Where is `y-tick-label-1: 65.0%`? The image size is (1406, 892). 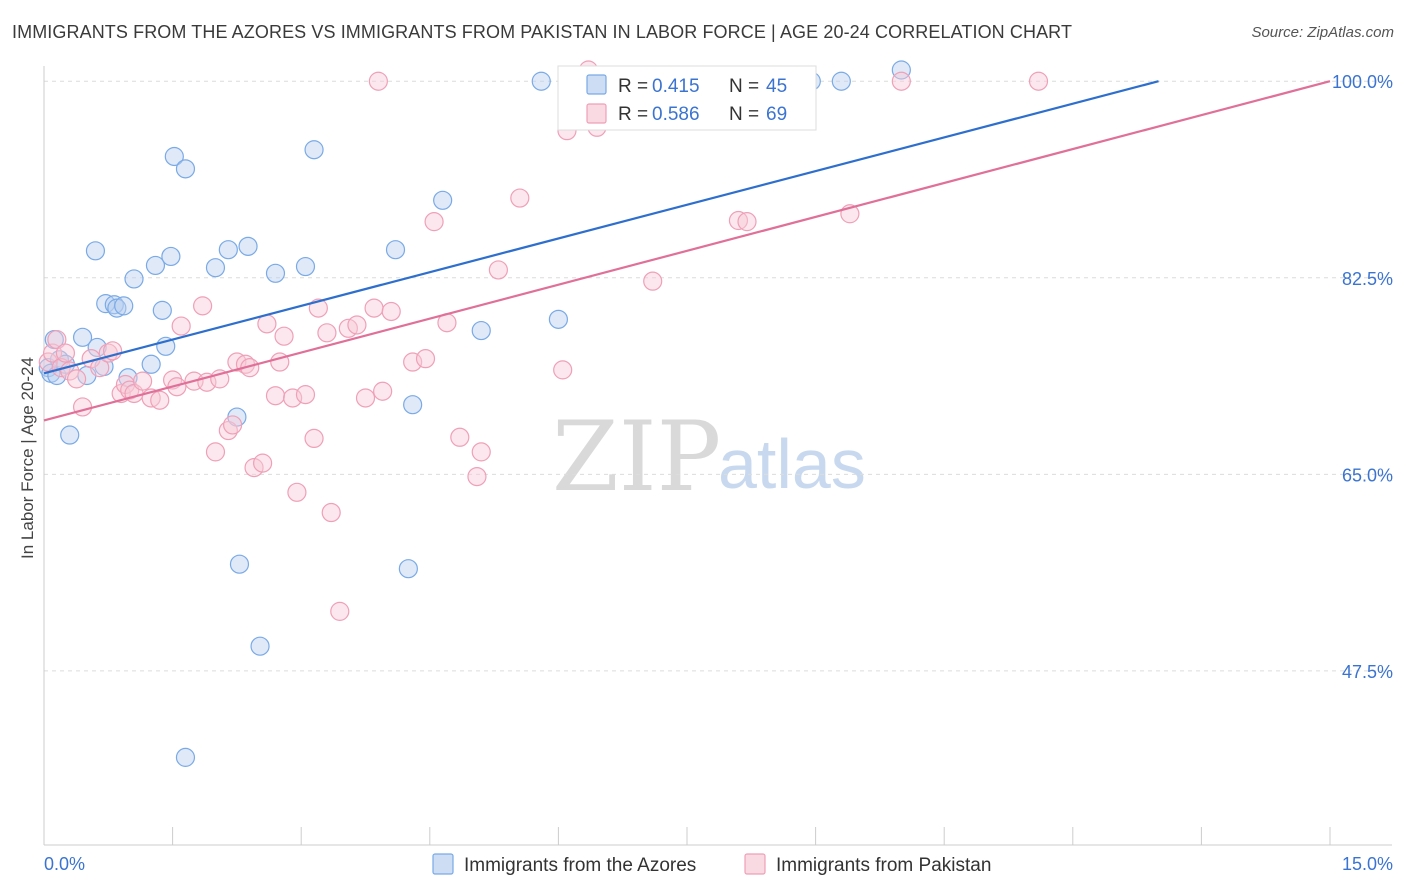
y-tick-label-1: 65.0% is located at coordinates (1367, 475).